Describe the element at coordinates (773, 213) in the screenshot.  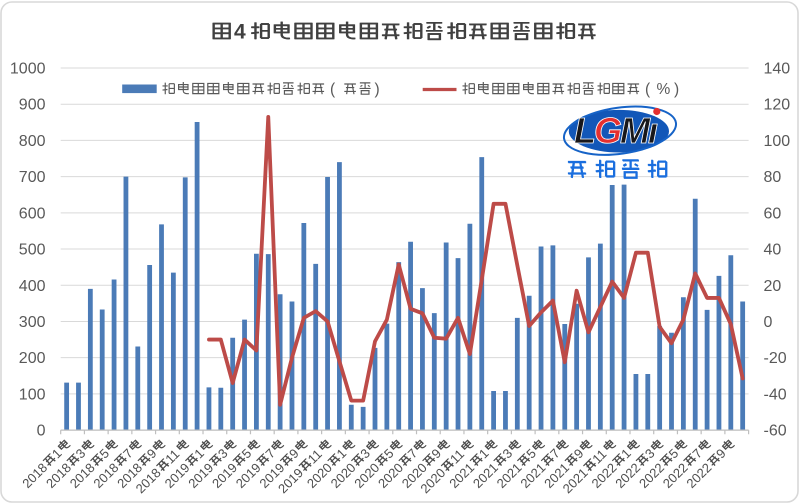
I see `svg-text: 60` at that location.